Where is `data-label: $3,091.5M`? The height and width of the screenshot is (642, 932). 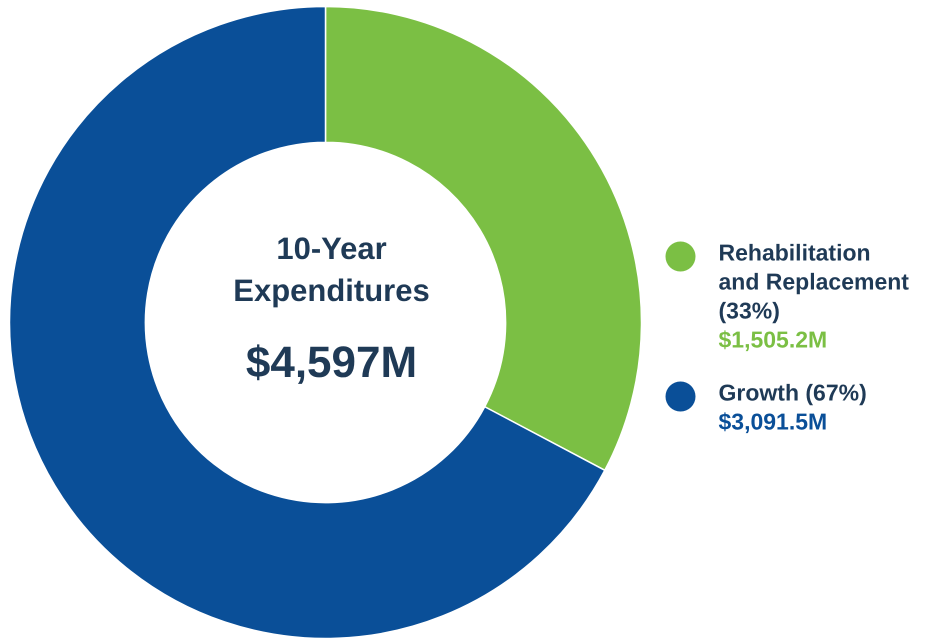 data-label: $3,091.5M is located at coordinates (773, 421).